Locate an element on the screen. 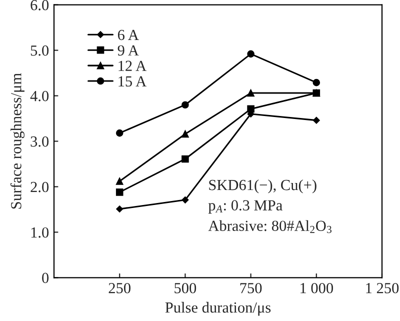 The width and height of the screenshot is (400, 321). y-tick-label: 2.0 is located at coordinates (39, 187).